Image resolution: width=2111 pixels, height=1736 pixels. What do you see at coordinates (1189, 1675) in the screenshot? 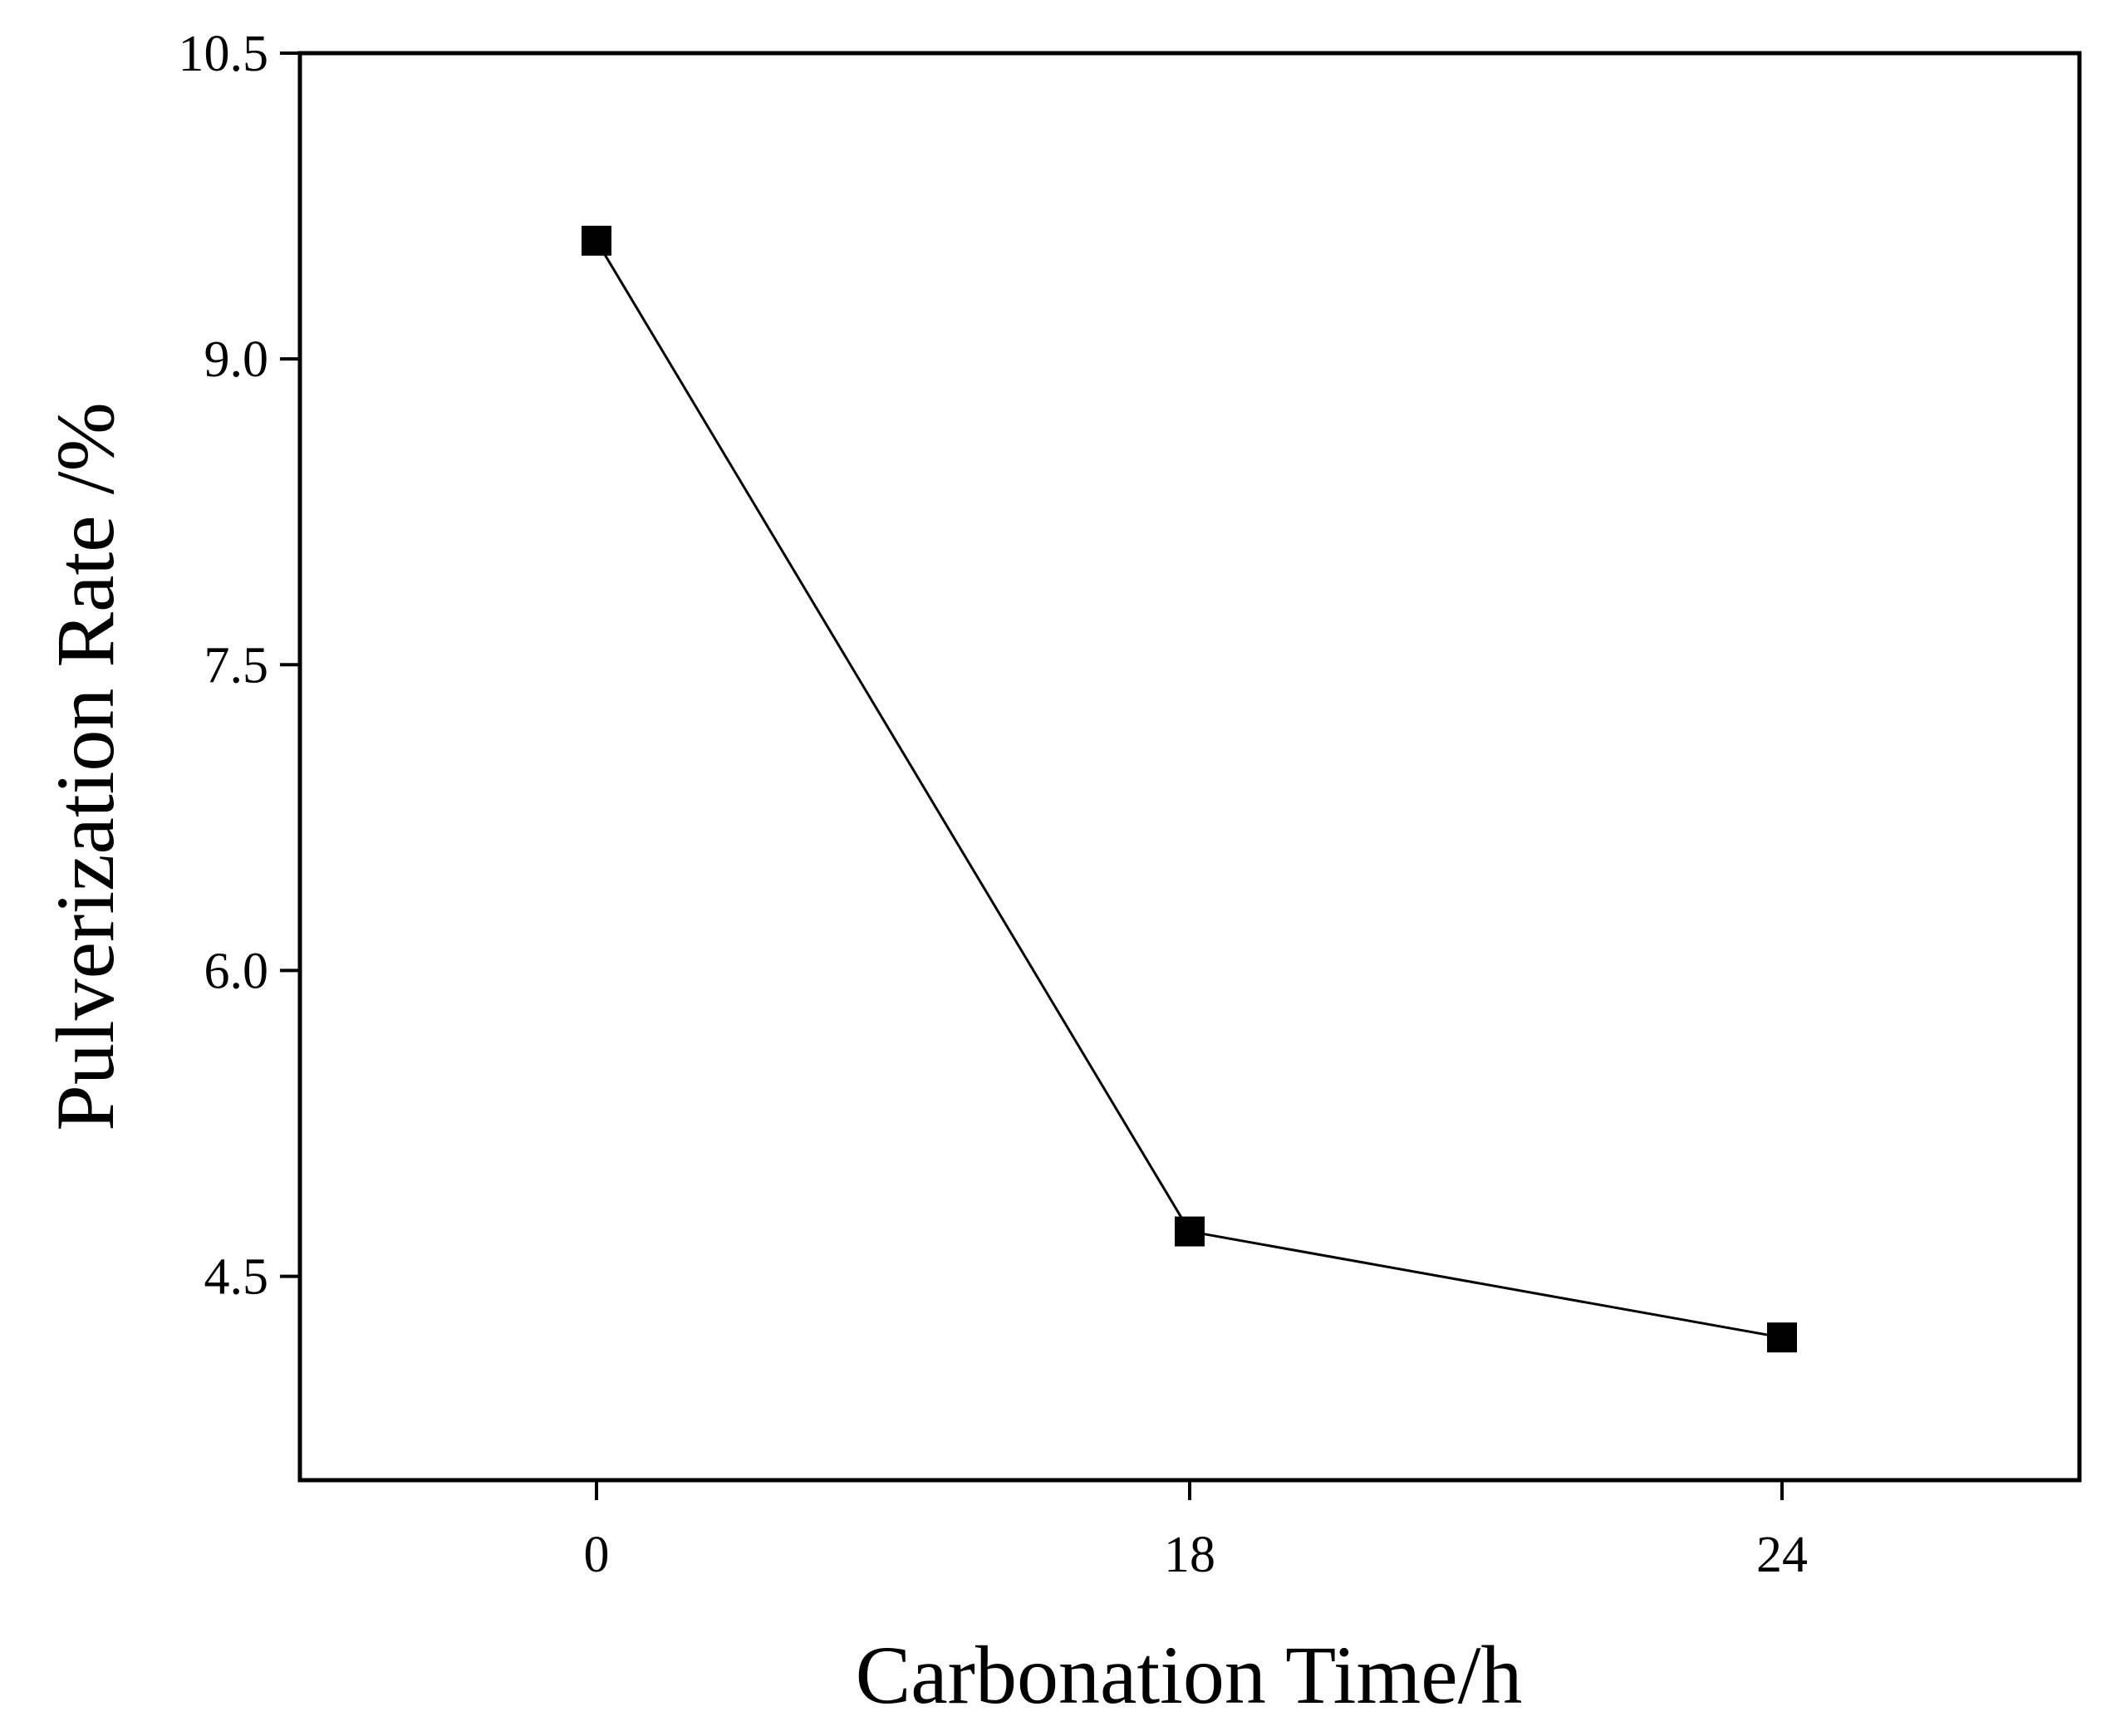
I see `x-axis-title: Carbonation Time/h` at bounding box center [1189, 1675].